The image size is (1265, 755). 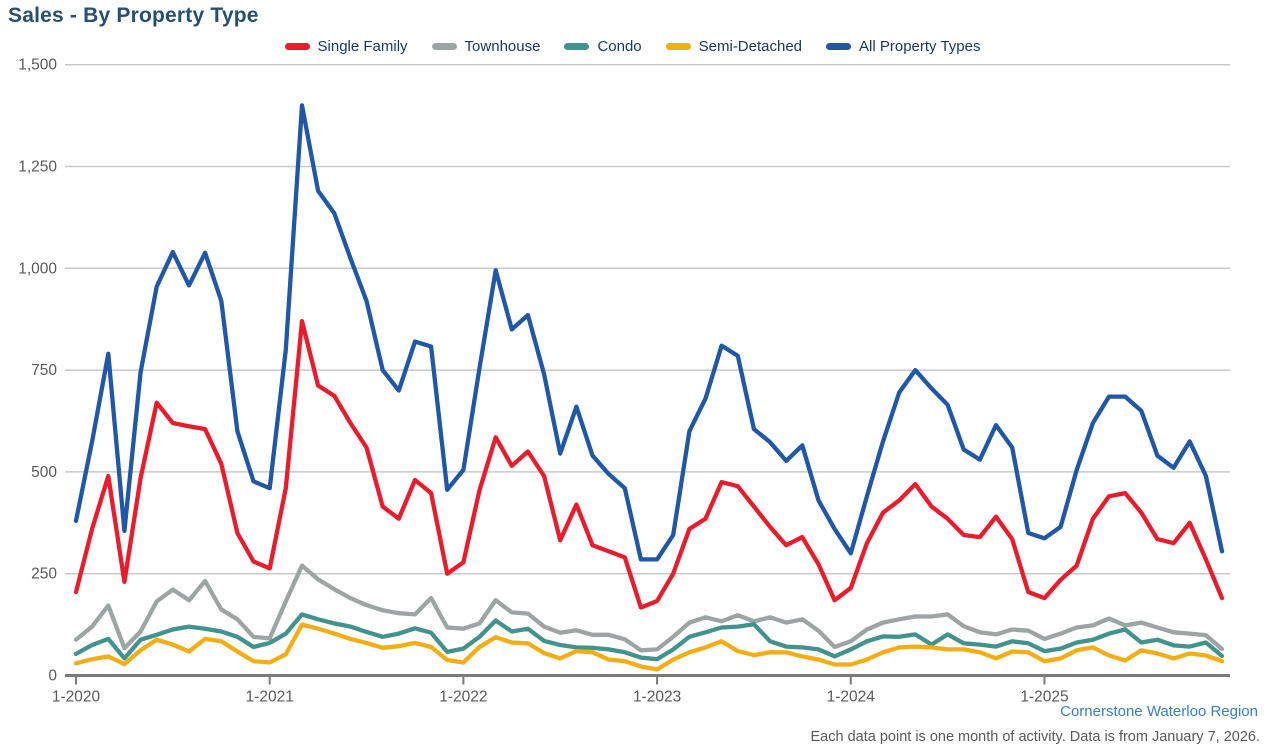 I want to click on all-property-types-swatch-icon, so click(x=839, y=46).